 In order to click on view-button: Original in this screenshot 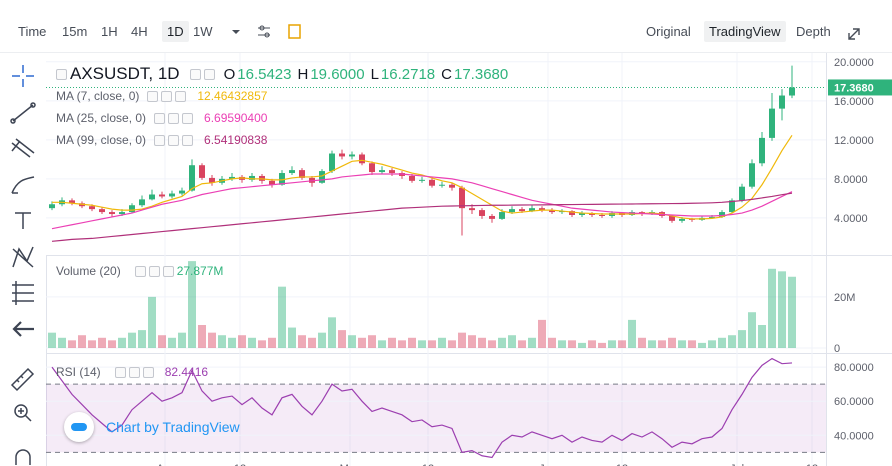, I will do `click(668, 31)`.